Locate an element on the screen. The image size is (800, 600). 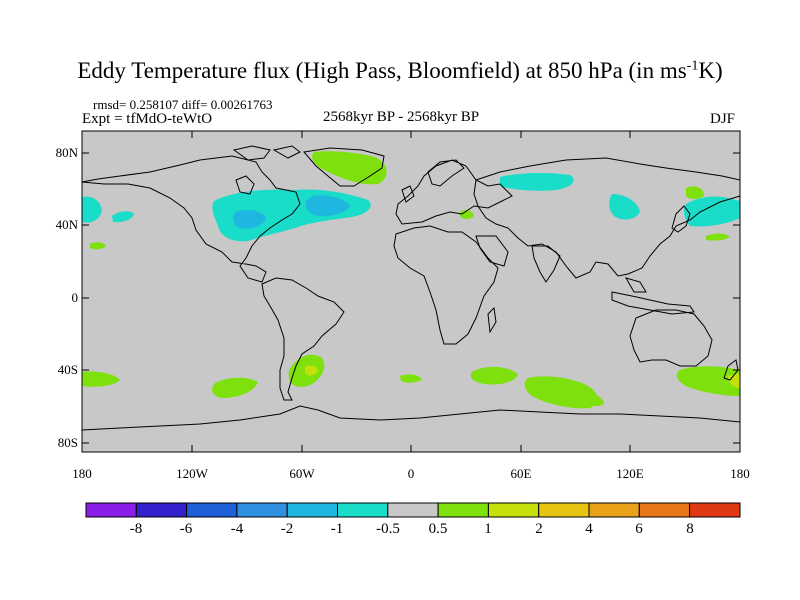
lon-label: 0 is located at coordinates (411, 473).